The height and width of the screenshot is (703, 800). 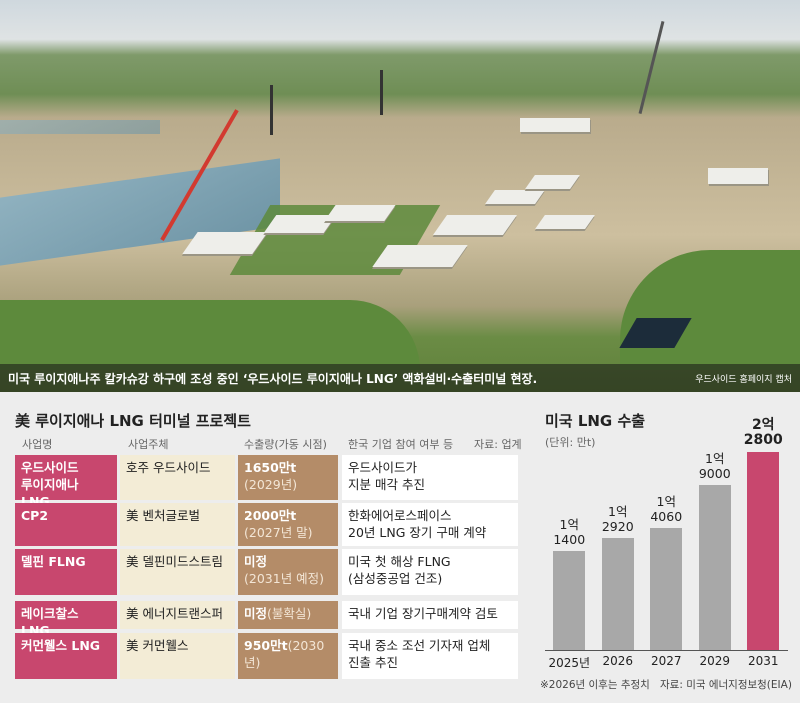 What do you see at coordinates (66, 619) in the screenshot?
I see `project-name: 레이크찰스 LNG` at bounding box center [66, 619].